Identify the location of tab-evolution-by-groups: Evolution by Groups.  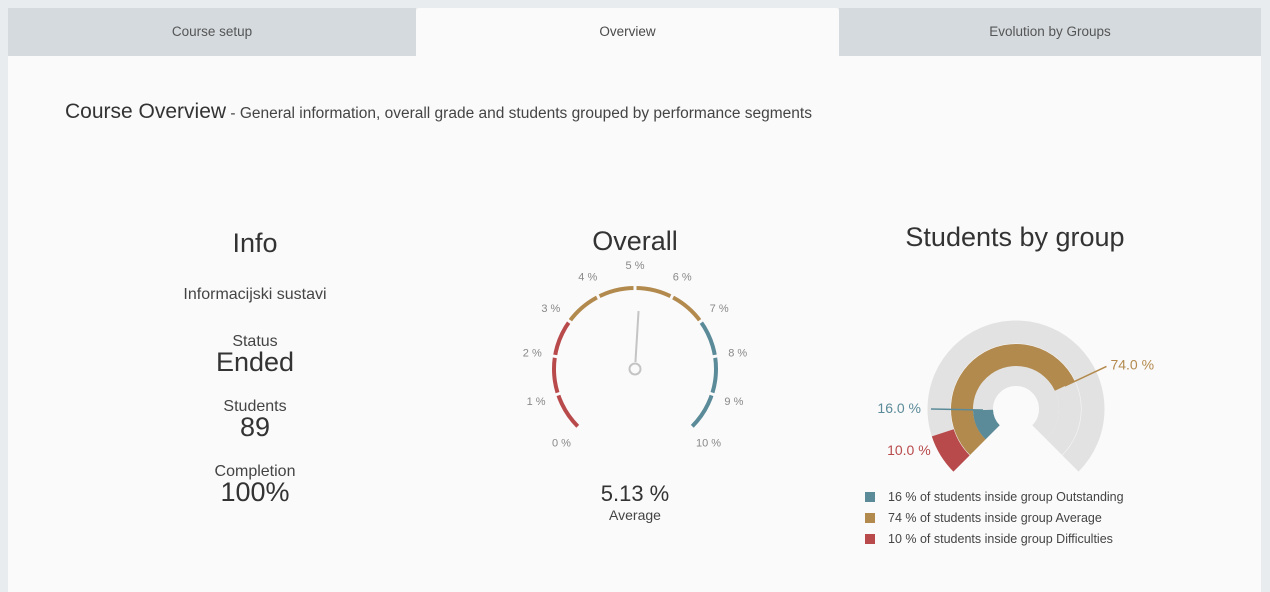
(1050, 32).